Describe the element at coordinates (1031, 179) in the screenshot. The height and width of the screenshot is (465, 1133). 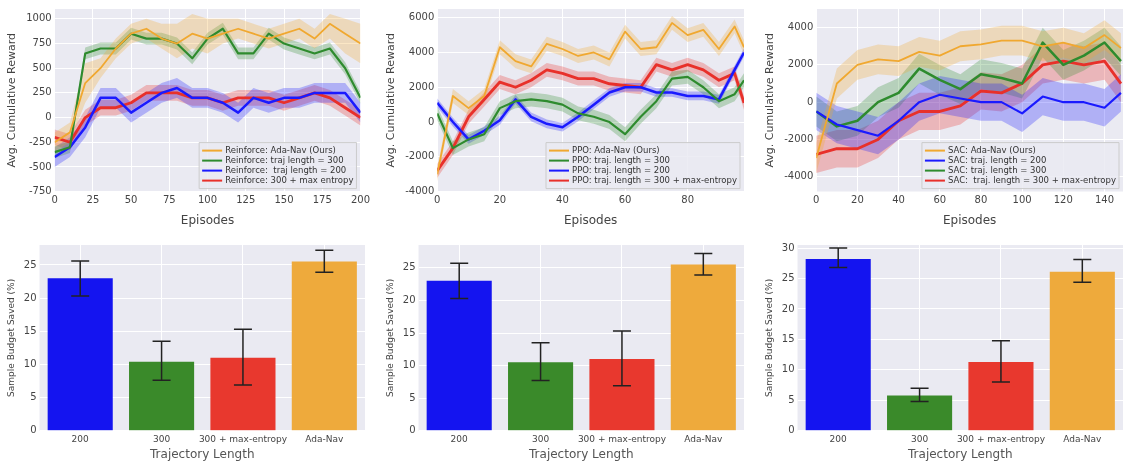
I see `legend-label: SAC: traj. length = 300 + max-entropy` at that location.